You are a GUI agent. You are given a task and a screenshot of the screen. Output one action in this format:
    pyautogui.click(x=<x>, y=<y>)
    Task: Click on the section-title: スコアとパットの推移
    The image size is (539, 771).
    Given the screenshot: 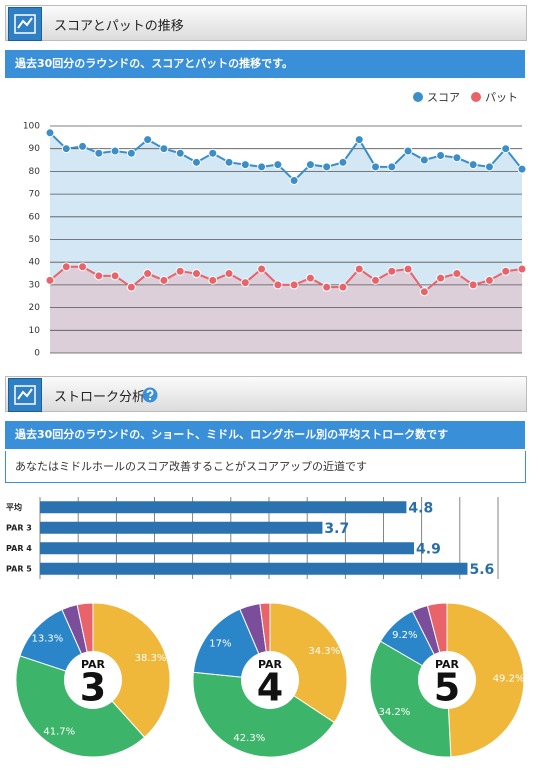 What is the action you would take?
    pyautogui.click(x=119, y=26)
    